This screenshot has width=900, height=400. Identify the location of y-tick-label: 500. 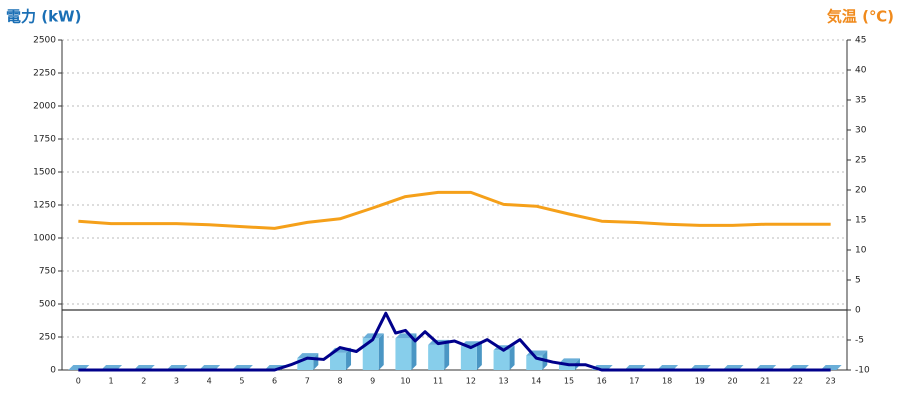
(47, 305).